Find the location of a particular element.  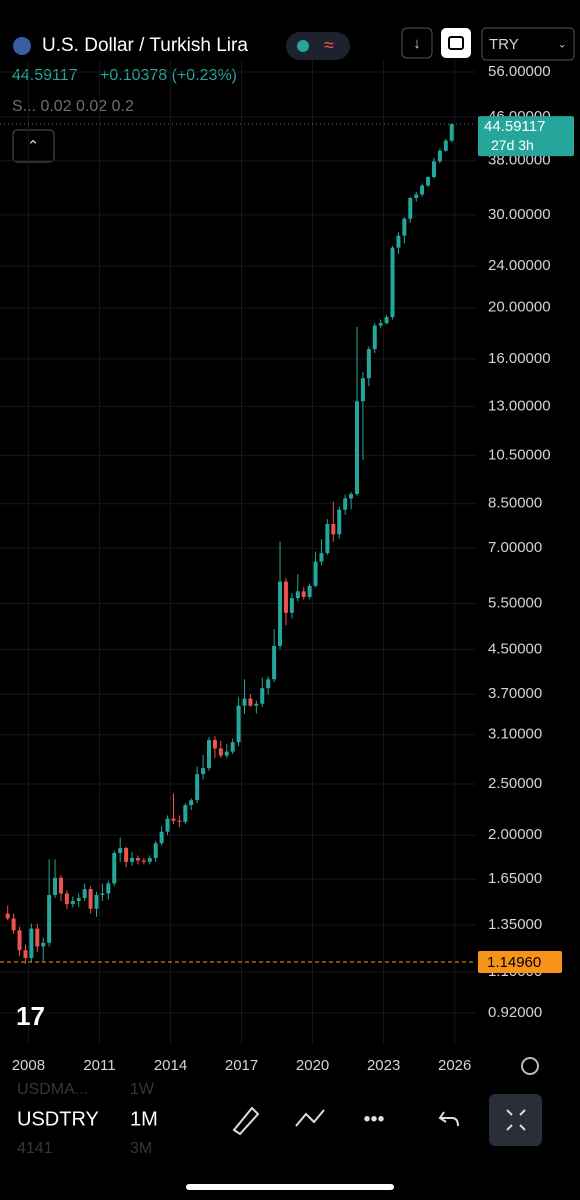

x-tick-label: 2026 is located at coordinates (454, 1065).